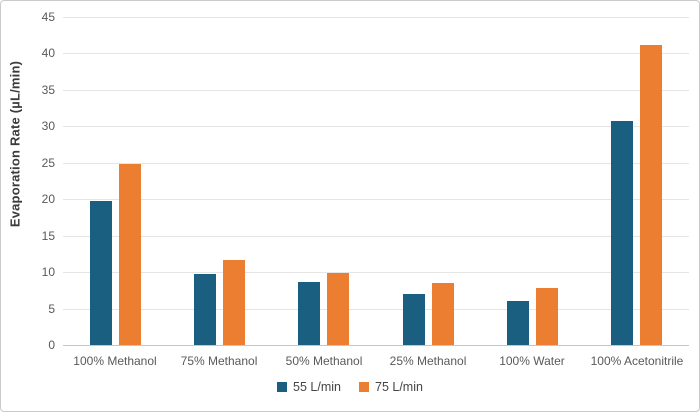 Image resolution: width=700 pixels, height=412 pixels. What do you see at coordinates (48, 90) in the screenshot?
I see `y-tick-label: 35` at bounding box center [48, 90].